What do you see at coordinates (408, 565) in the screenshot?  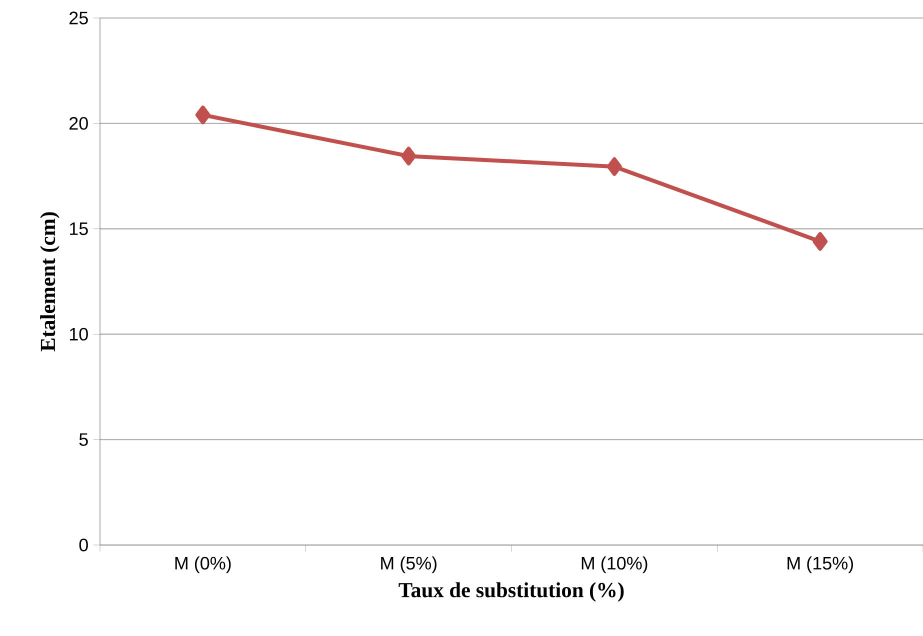 I see `x-tick-label: M (5%)` at bounding box center [408, 565].